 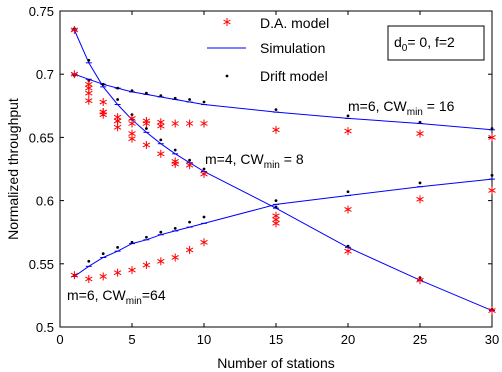 I want to click on legend: D.A. model Simulation Drift model, so click(x=268, y=49).